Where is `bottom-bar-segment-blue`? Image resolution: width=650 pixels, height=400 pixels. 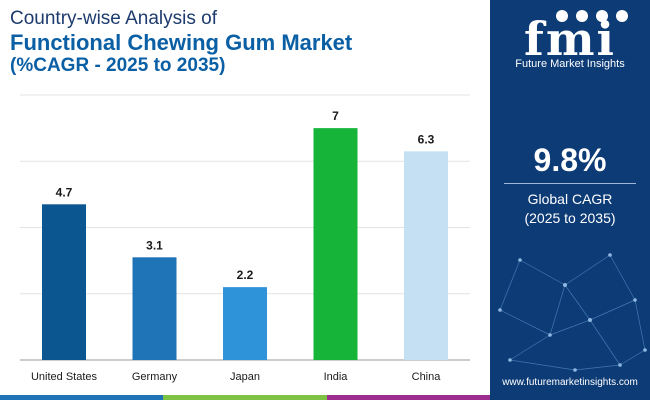
bottom-bar-segment-blue is located at coordinates (82, 397).